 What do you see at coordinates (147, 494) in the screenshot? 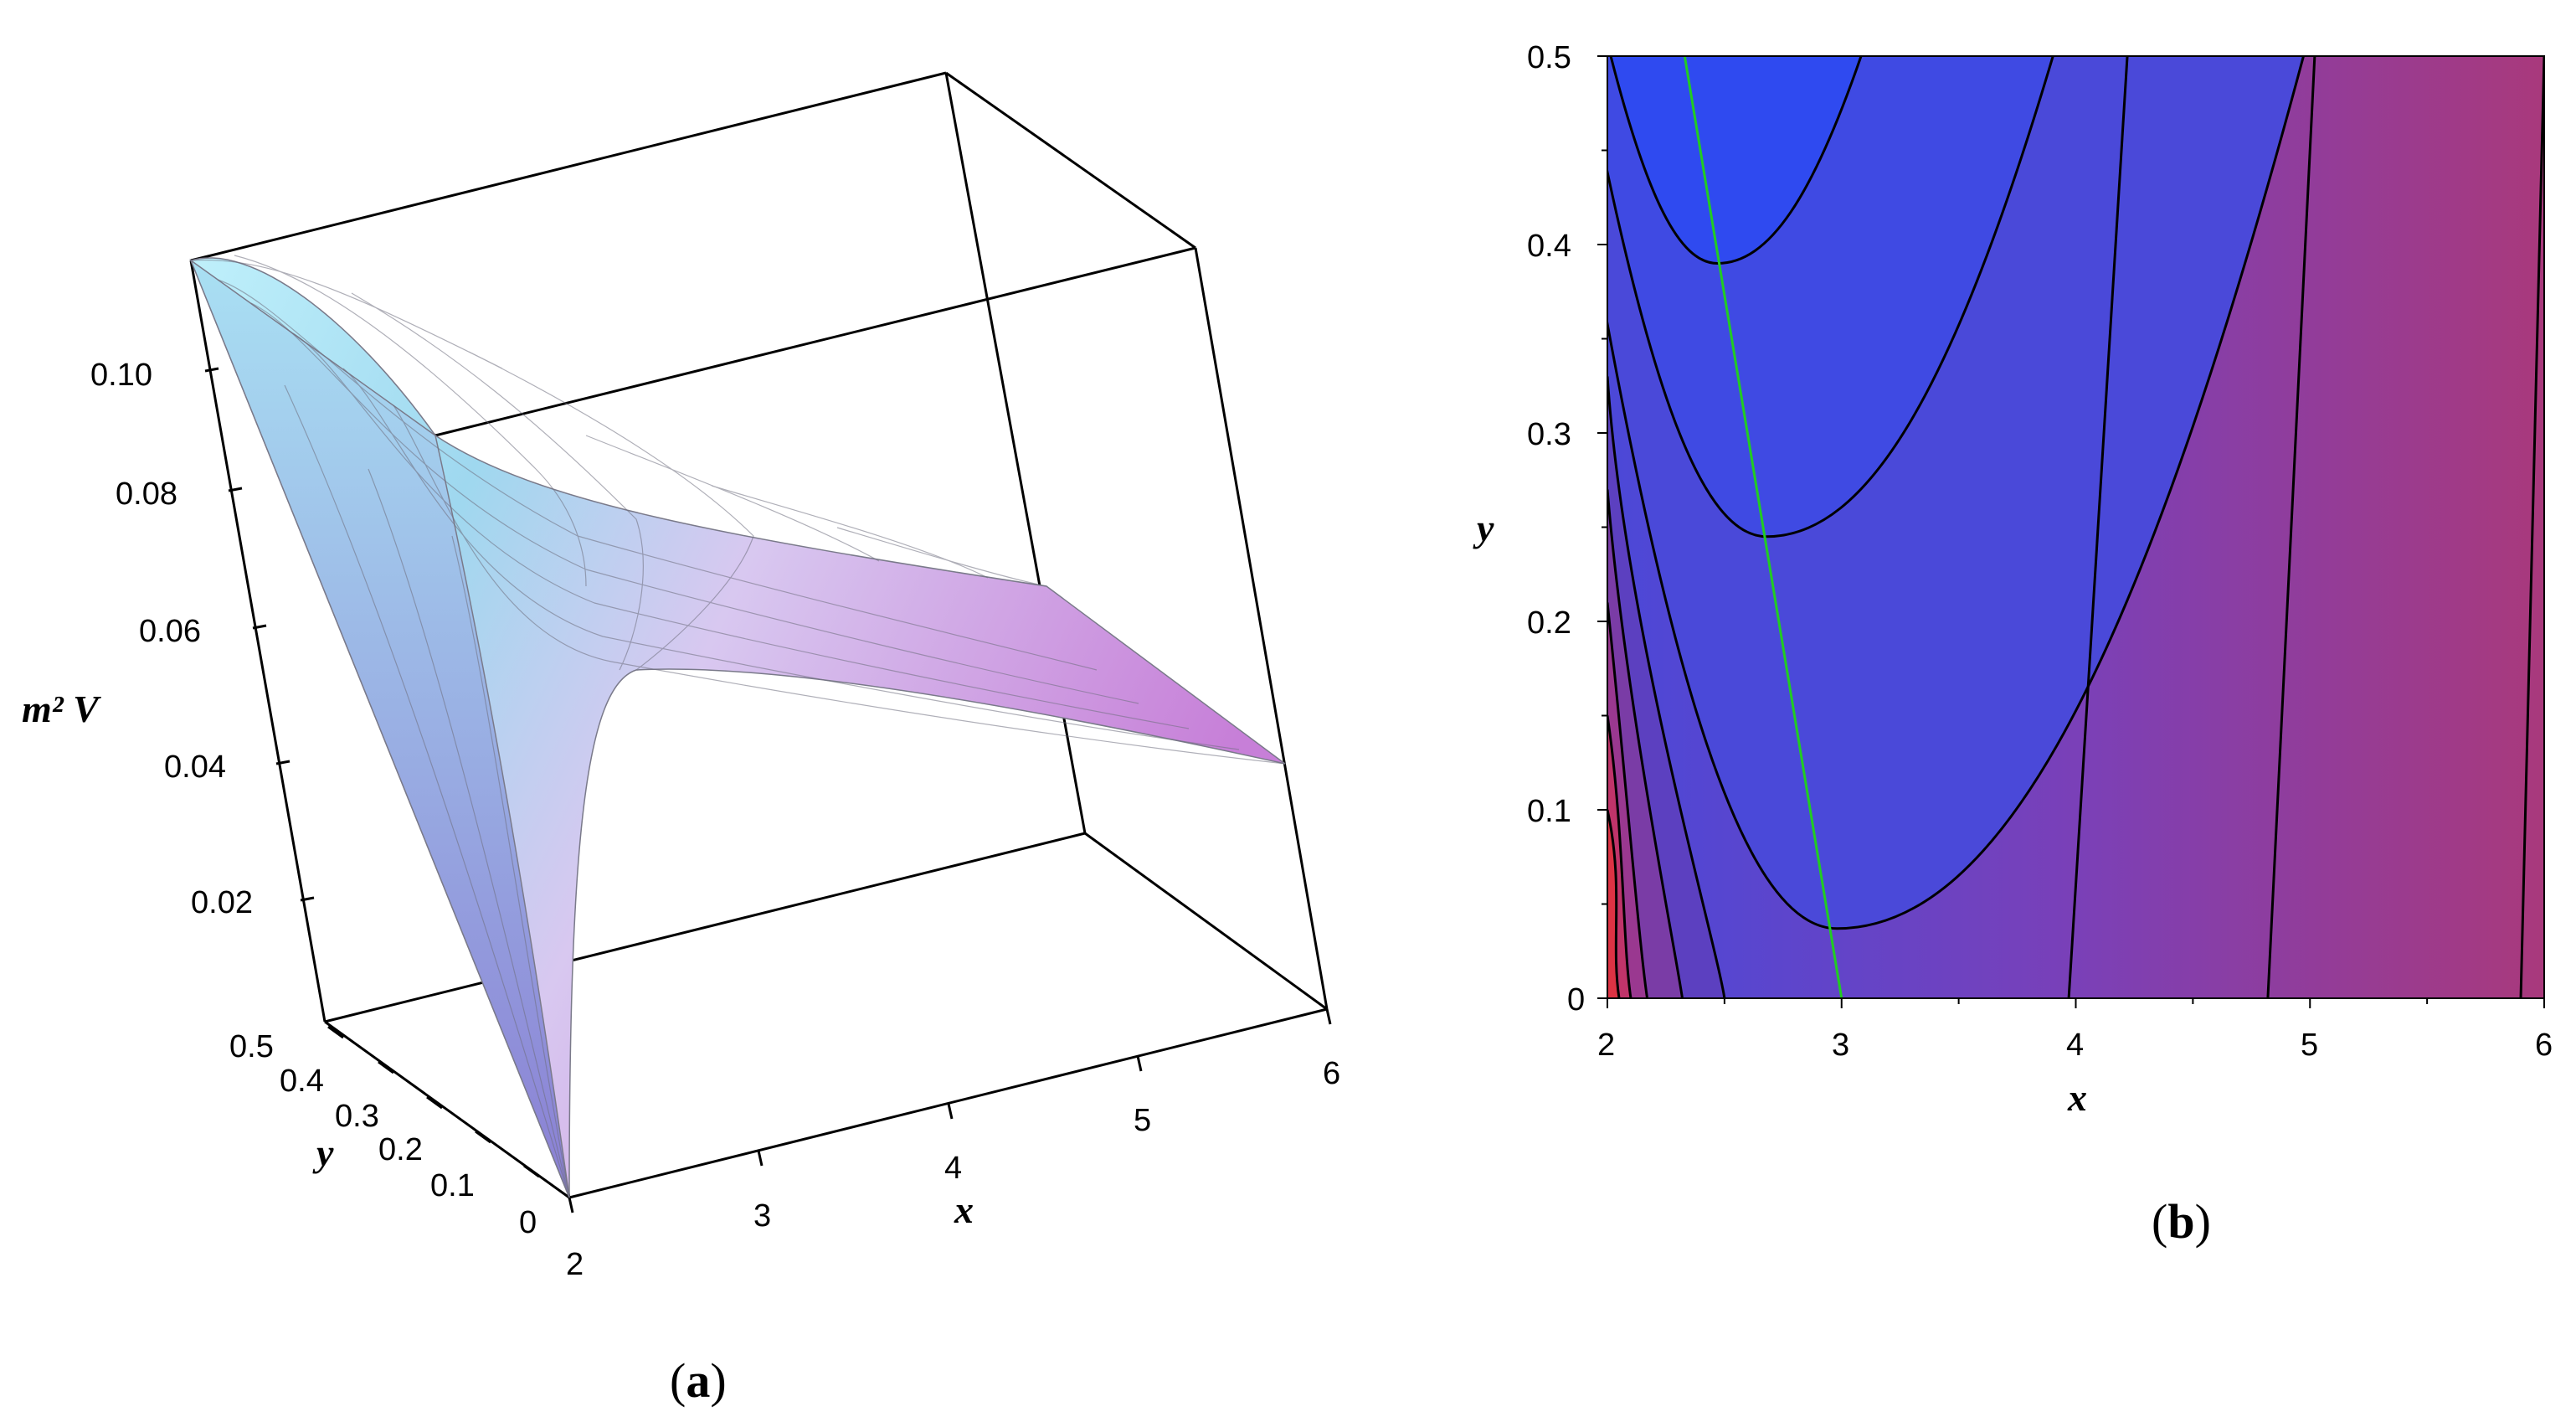
I see `z-tick-label: 0.08` at bounding box center [147, 494].